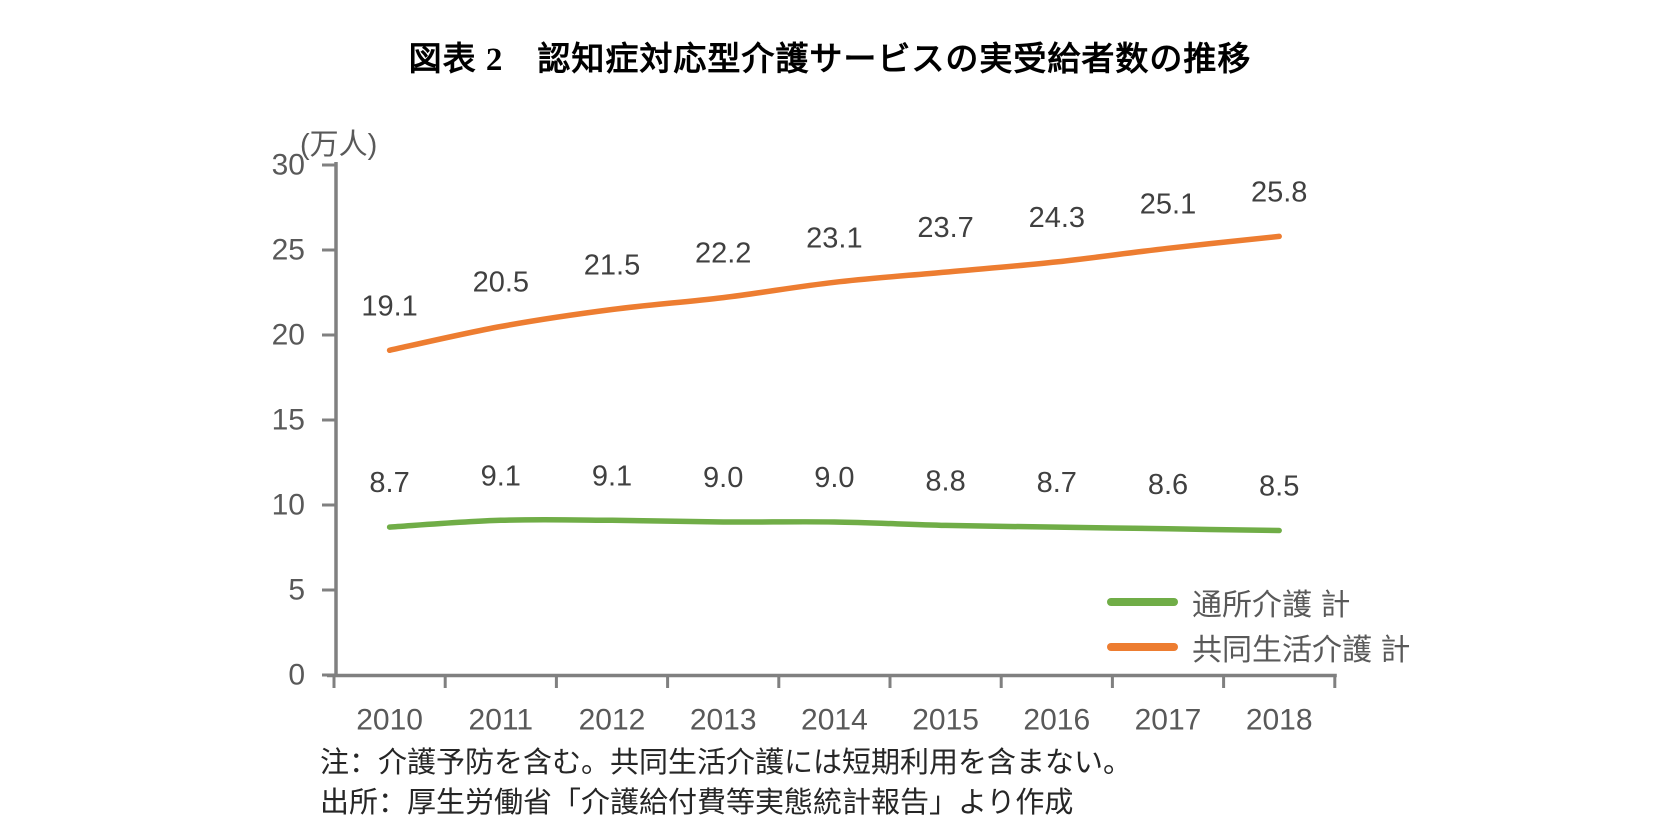  What do you see at coordinates (697, 803) in the screenshot?
I see `source-text: 出所：厚生労働省「介護給付費等実態統計報告」より作成` at bounding box center [697, 803].